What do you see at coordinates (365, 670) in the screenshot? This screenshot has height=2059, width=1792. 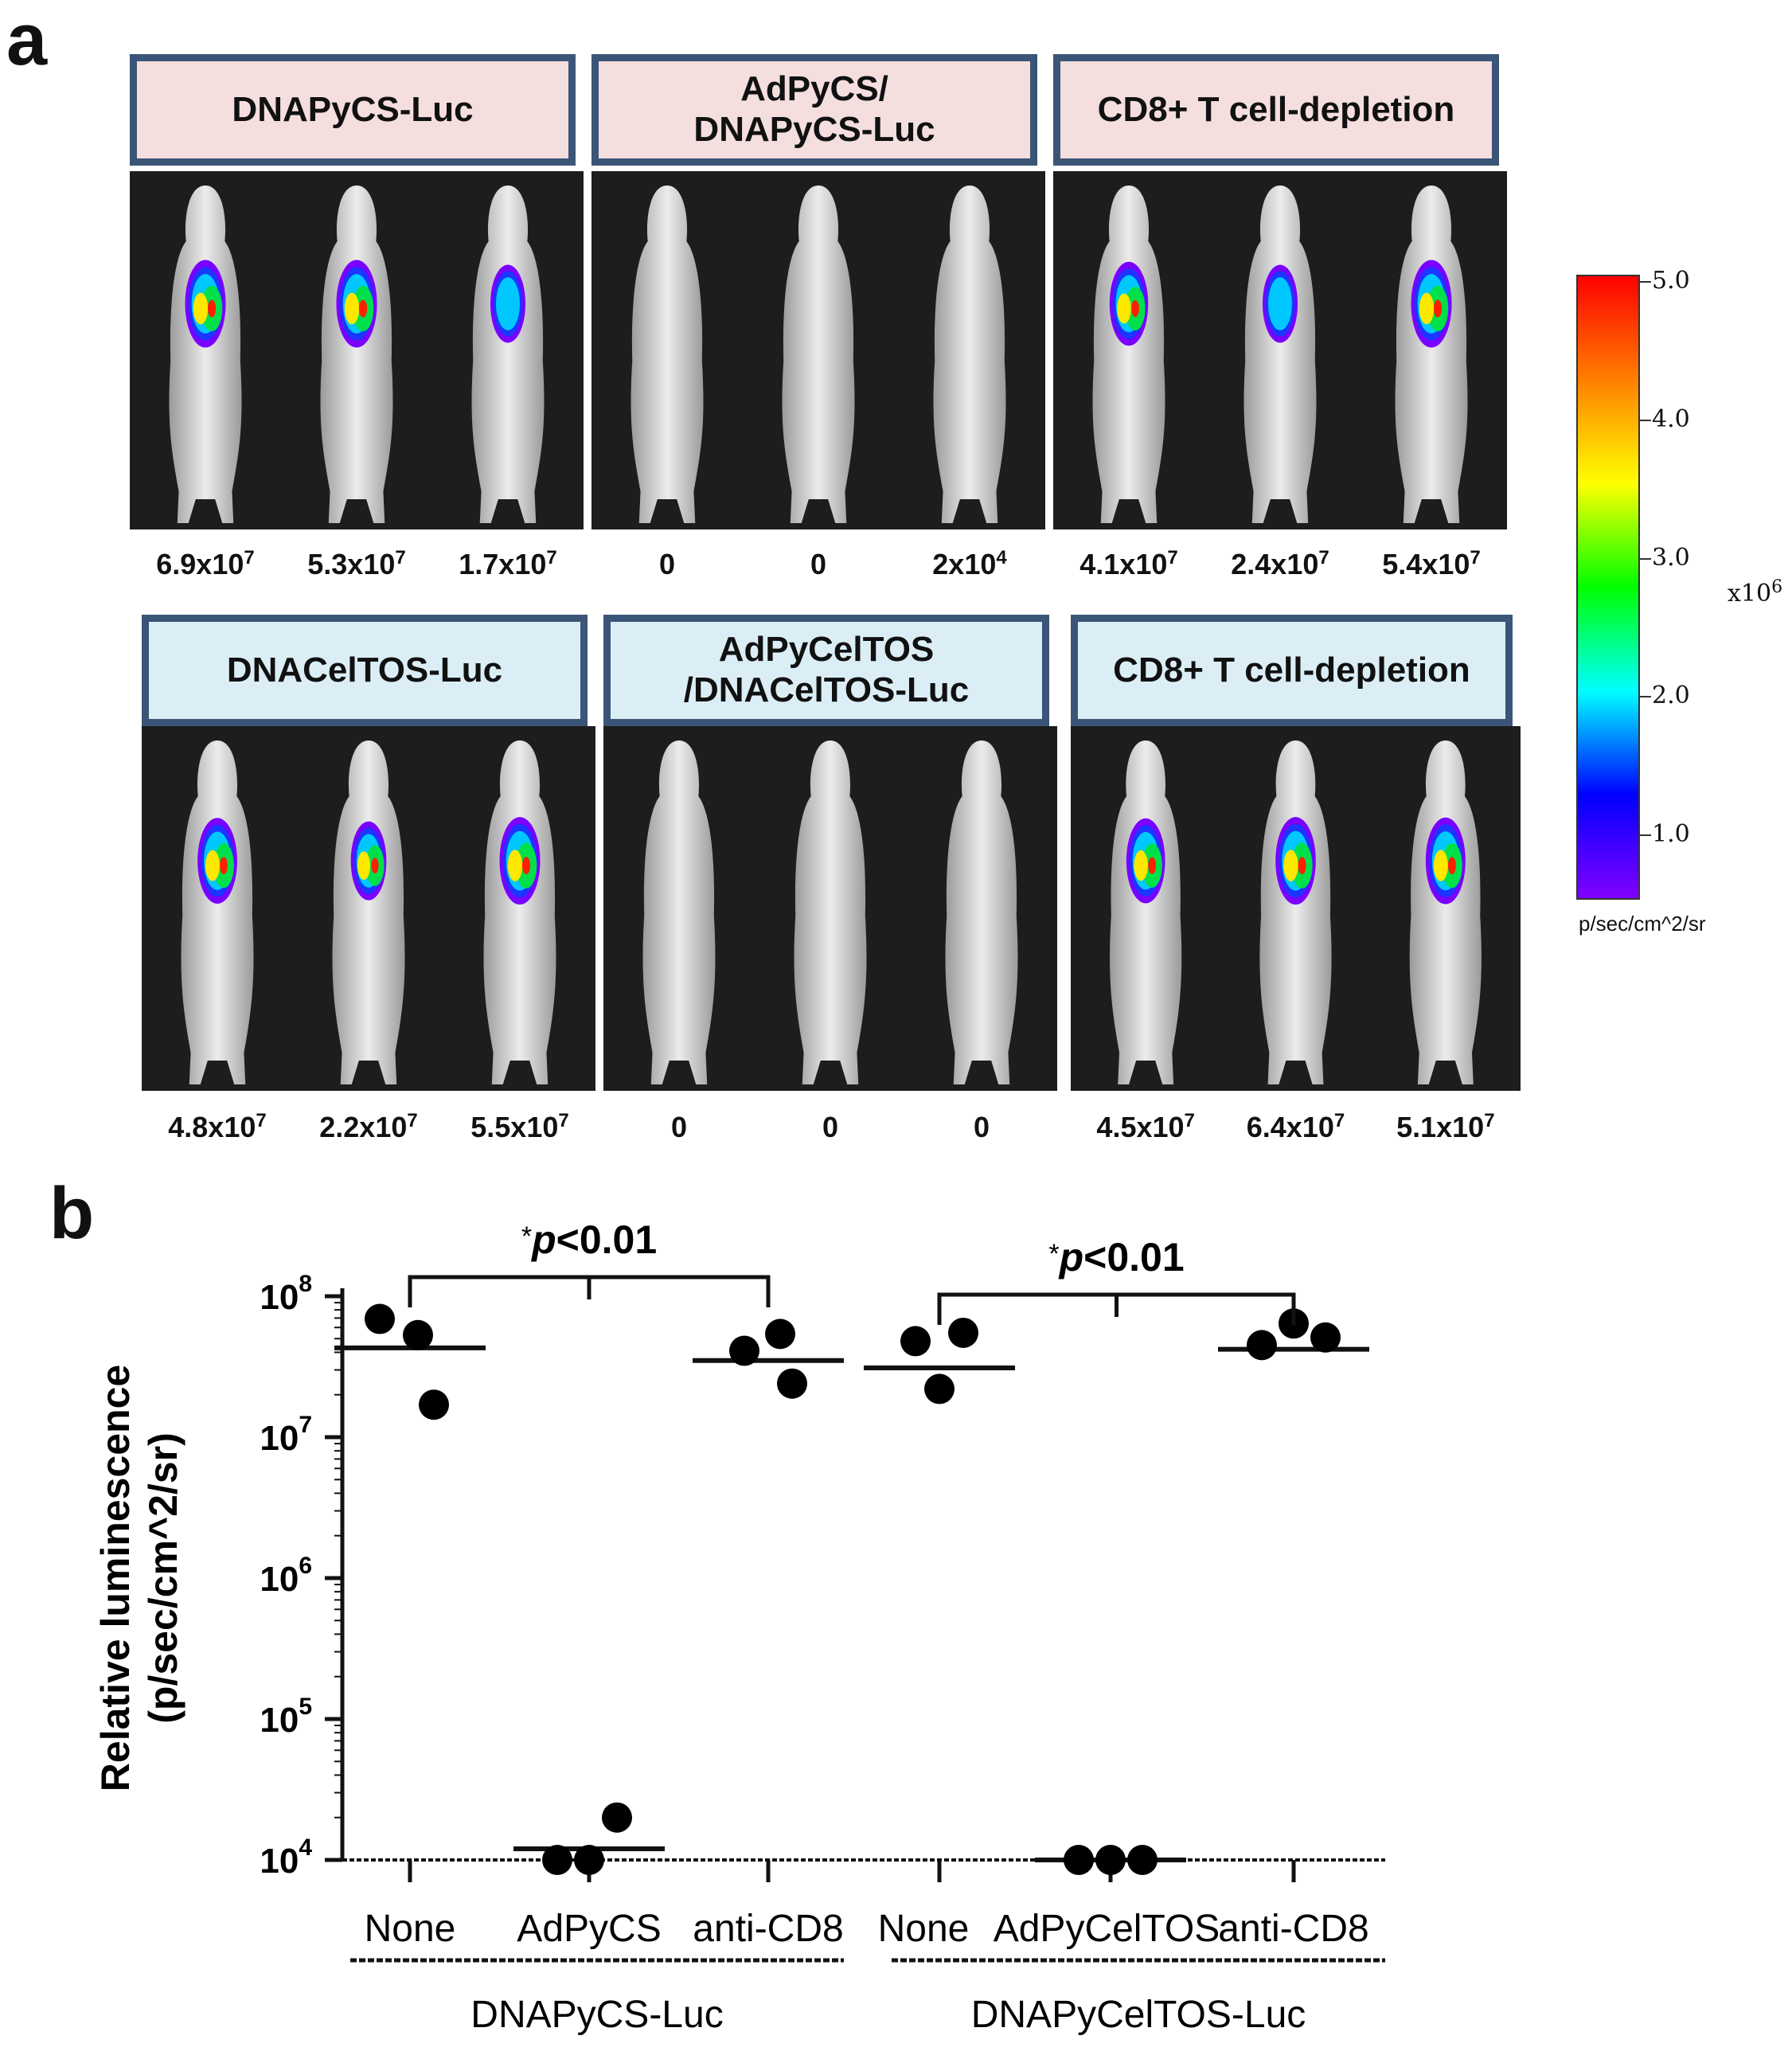 I see `group-title-box: DNACelTOS-Luc` at bounding box center [365, 670].